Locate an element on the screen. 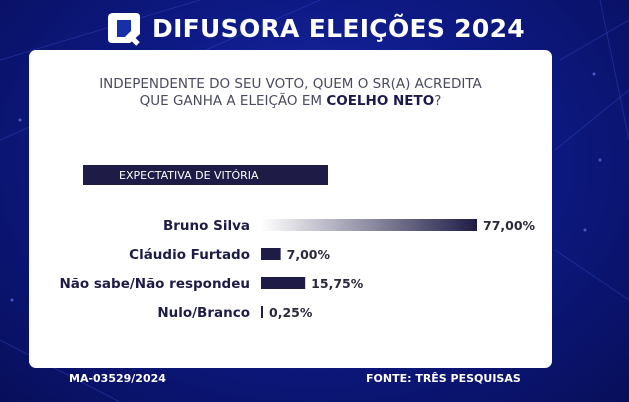 The image size is (629, 402). bar-nulo-branco is located at coordinates (262, 312).